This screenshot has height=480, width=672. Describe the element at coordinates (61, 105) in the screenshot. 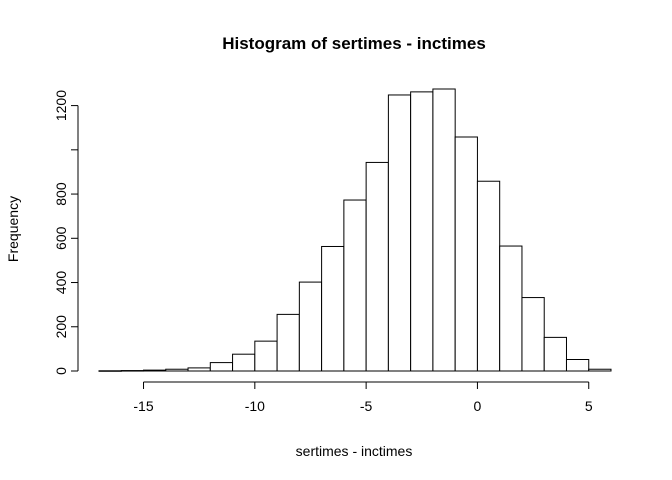

I see `y-tick-label: 1200` at that location.